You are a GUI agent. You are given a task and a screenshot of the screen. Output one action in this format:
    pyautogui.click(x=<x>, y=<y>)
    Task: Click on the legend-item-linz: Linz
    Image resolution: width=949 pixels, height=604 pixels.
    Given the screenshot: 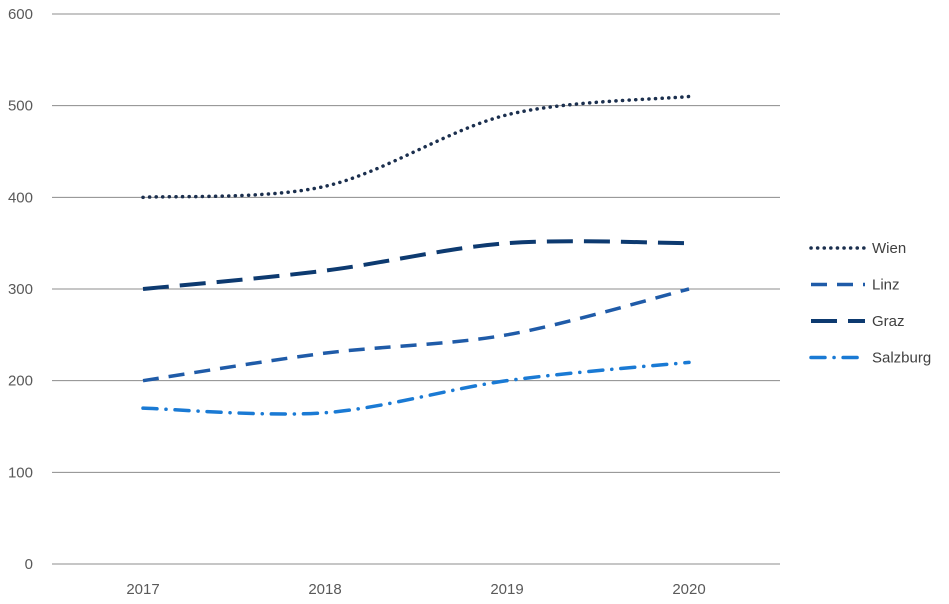 What is the action you would take?
    pyautogui.click(x=855, y=285)
    